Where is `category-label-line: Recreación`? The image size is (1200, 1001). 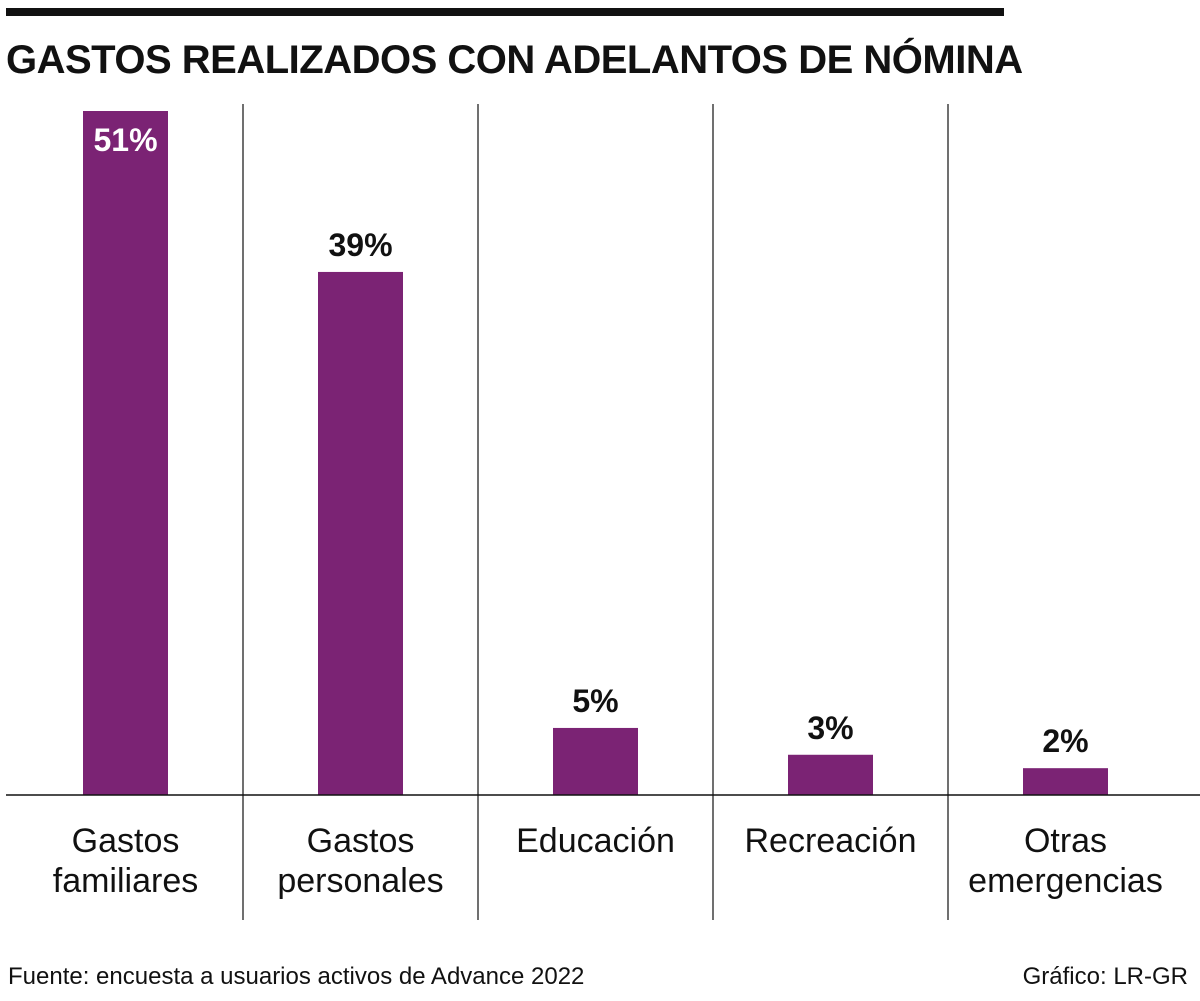 category-label-line: Recreación is located at coordinates (831, 841).